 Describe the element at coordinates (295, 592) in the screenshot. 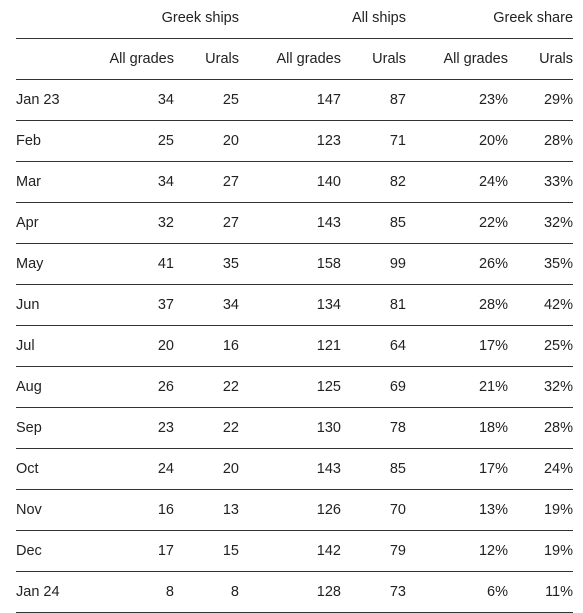

I see `table-row: Jan 24 8 8 128 73 6% 11%` at that location.